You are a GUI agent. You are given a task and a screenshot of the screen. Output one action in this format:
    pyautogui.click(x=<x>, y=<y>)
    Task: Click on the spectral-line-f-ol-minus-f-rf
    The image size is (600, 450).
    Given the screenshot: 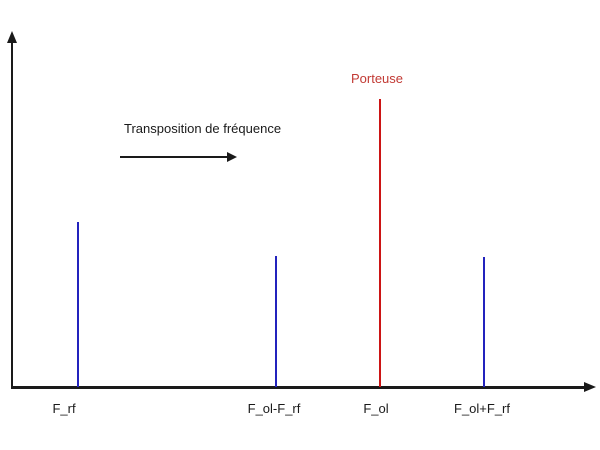 What is the action you would take?
    pyautogui.click(x=276, y=321)
    